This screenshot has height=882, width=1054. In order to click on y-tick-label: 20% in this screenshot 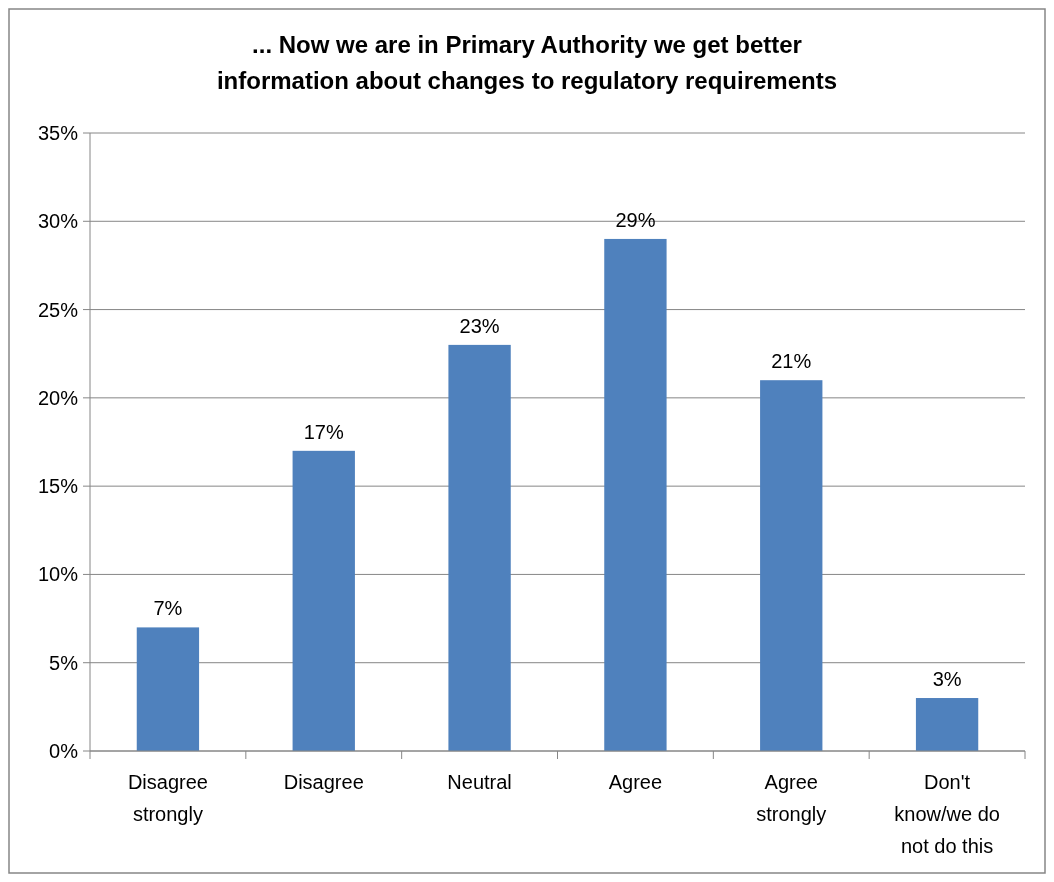, I will do `click(58, 397)`.